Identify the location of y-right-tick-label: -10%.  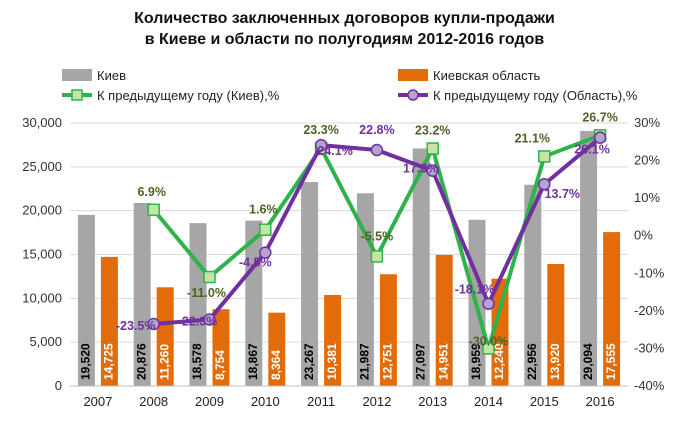
(649, 272).